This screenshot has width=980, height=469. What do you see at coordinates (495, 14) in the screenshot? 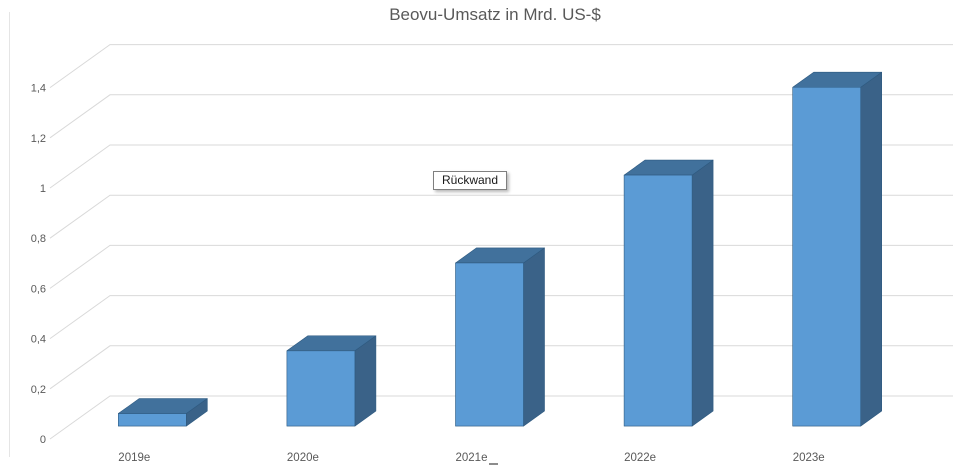
I see `chart-title: Beovu-Umsatz in Mrd. US-$` at bounding box center [495, 14].